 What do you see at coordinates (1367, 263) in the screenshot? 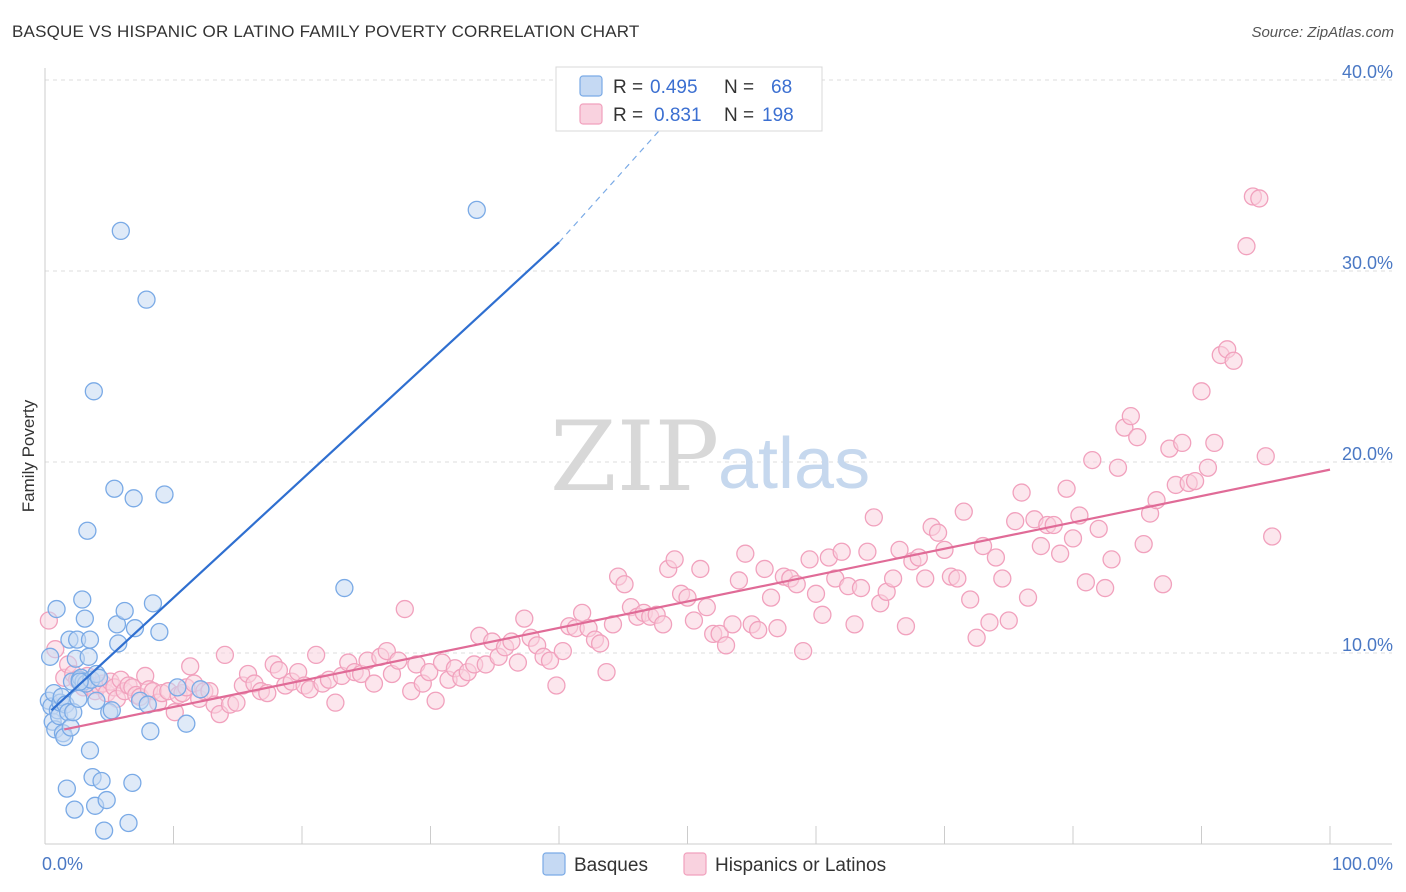
I see `y-tick-label-2: 30.0%` at bounding box center [1367, 263].